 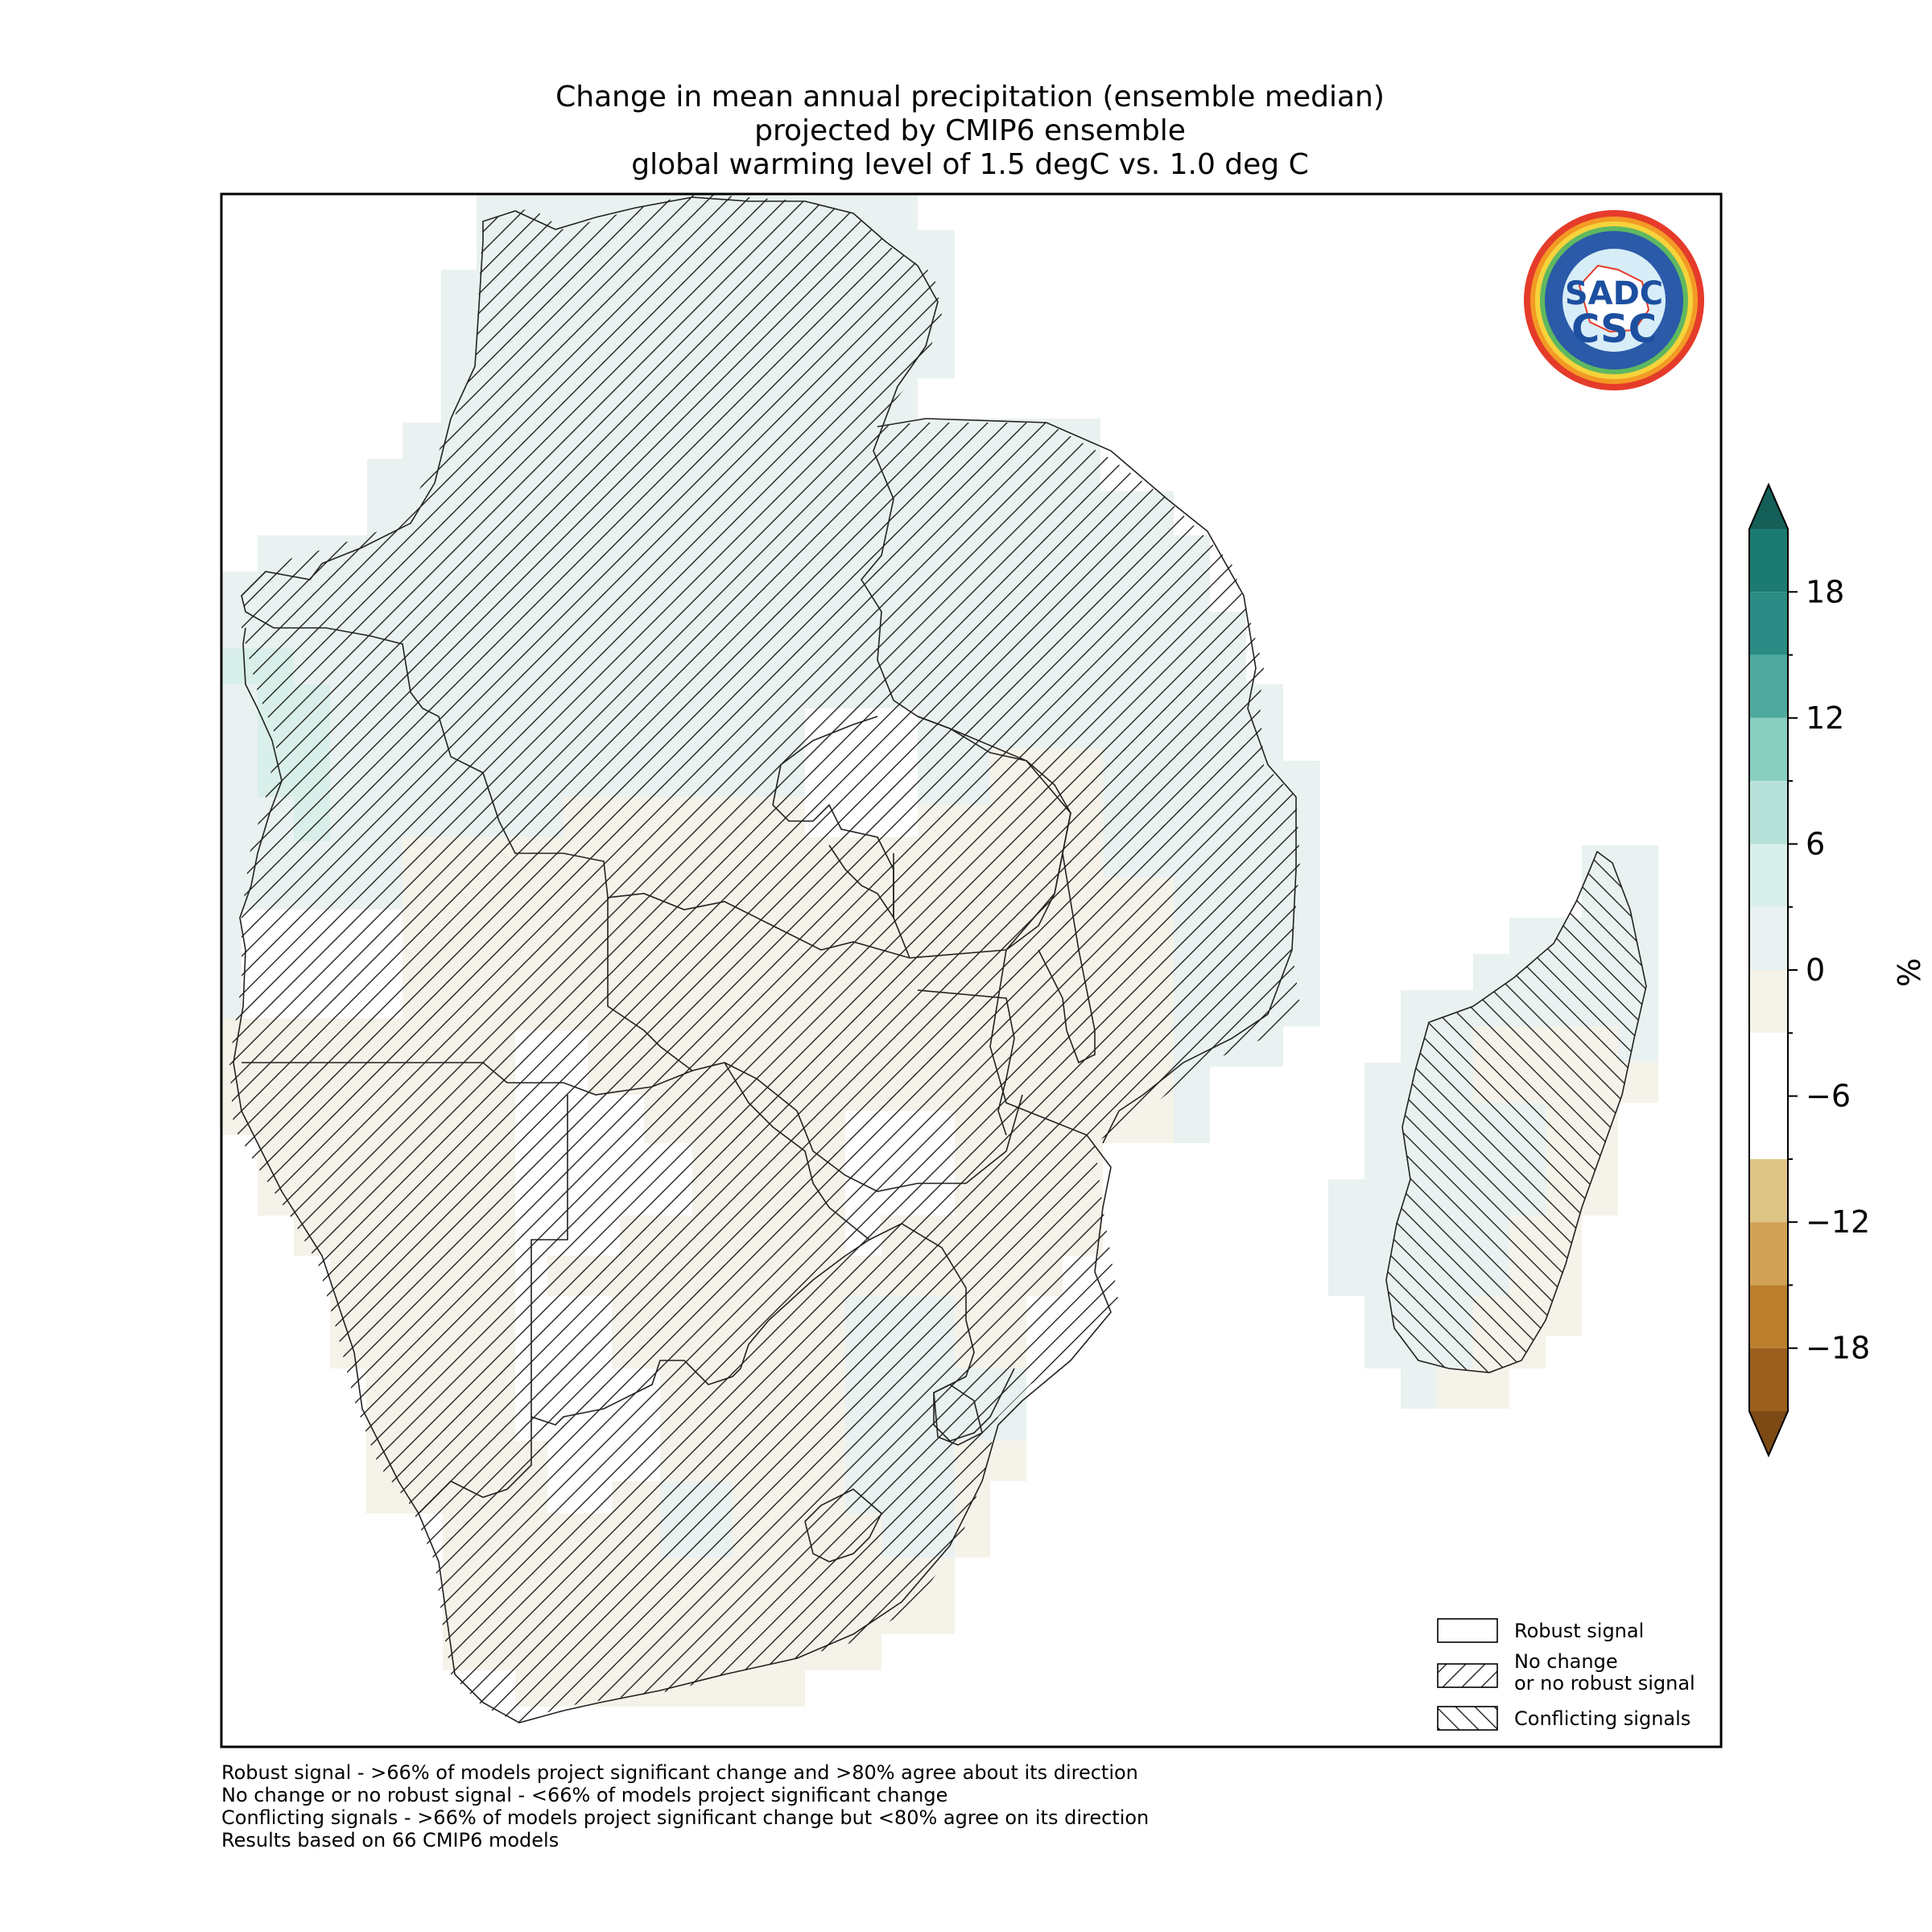 What do you see at coordinates (1467, 1675) in the screenshot?
I see `legend-no-change-swatch` at bounding box center [1467, 1675].